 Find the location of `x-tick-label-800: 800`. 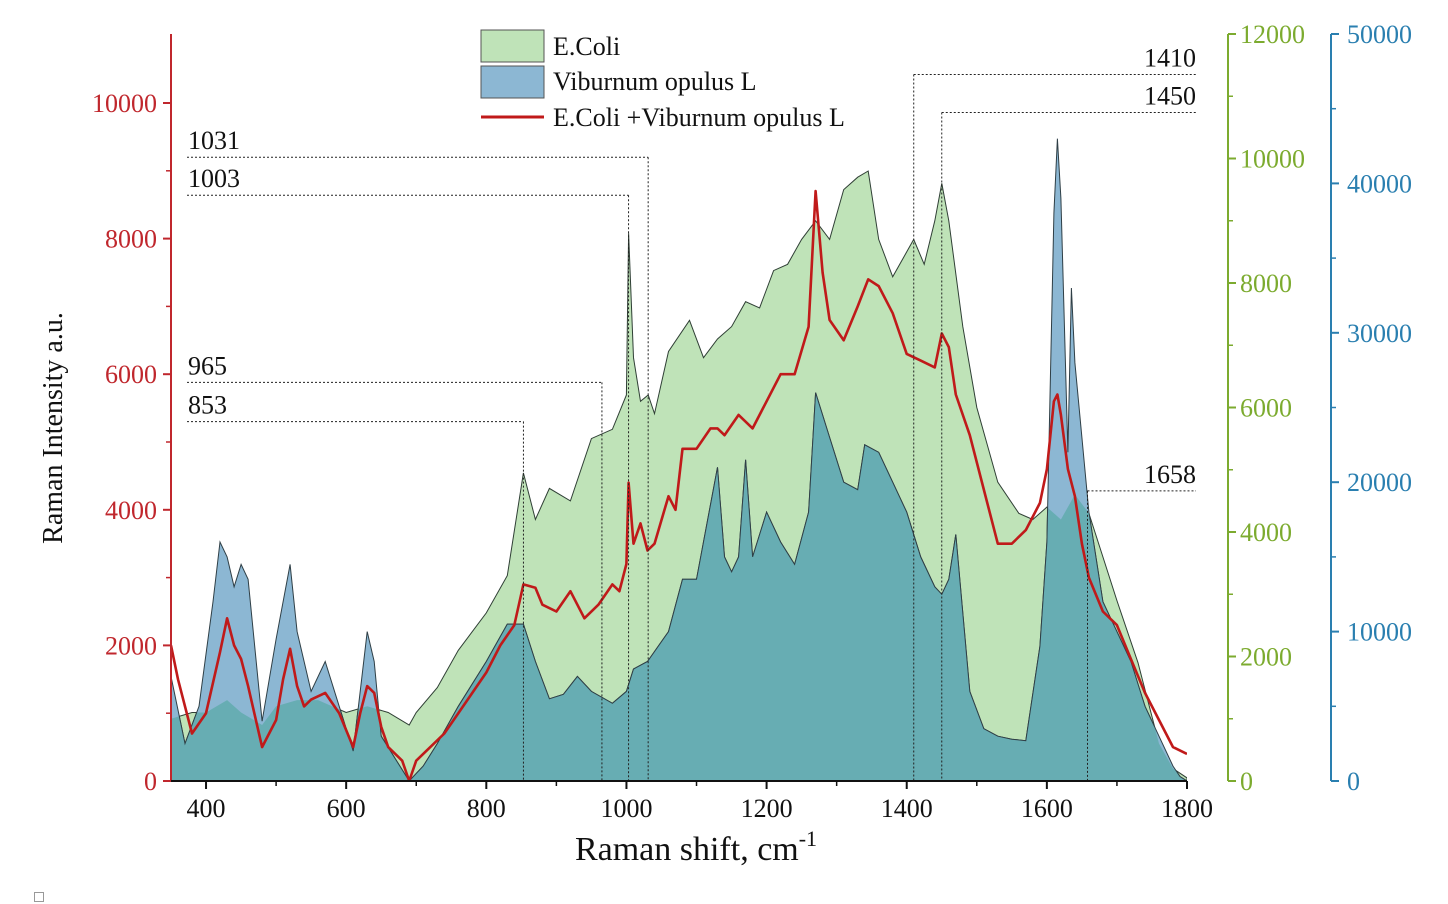

x-tick-label-800: 800 is located at coordinates (486, 808).